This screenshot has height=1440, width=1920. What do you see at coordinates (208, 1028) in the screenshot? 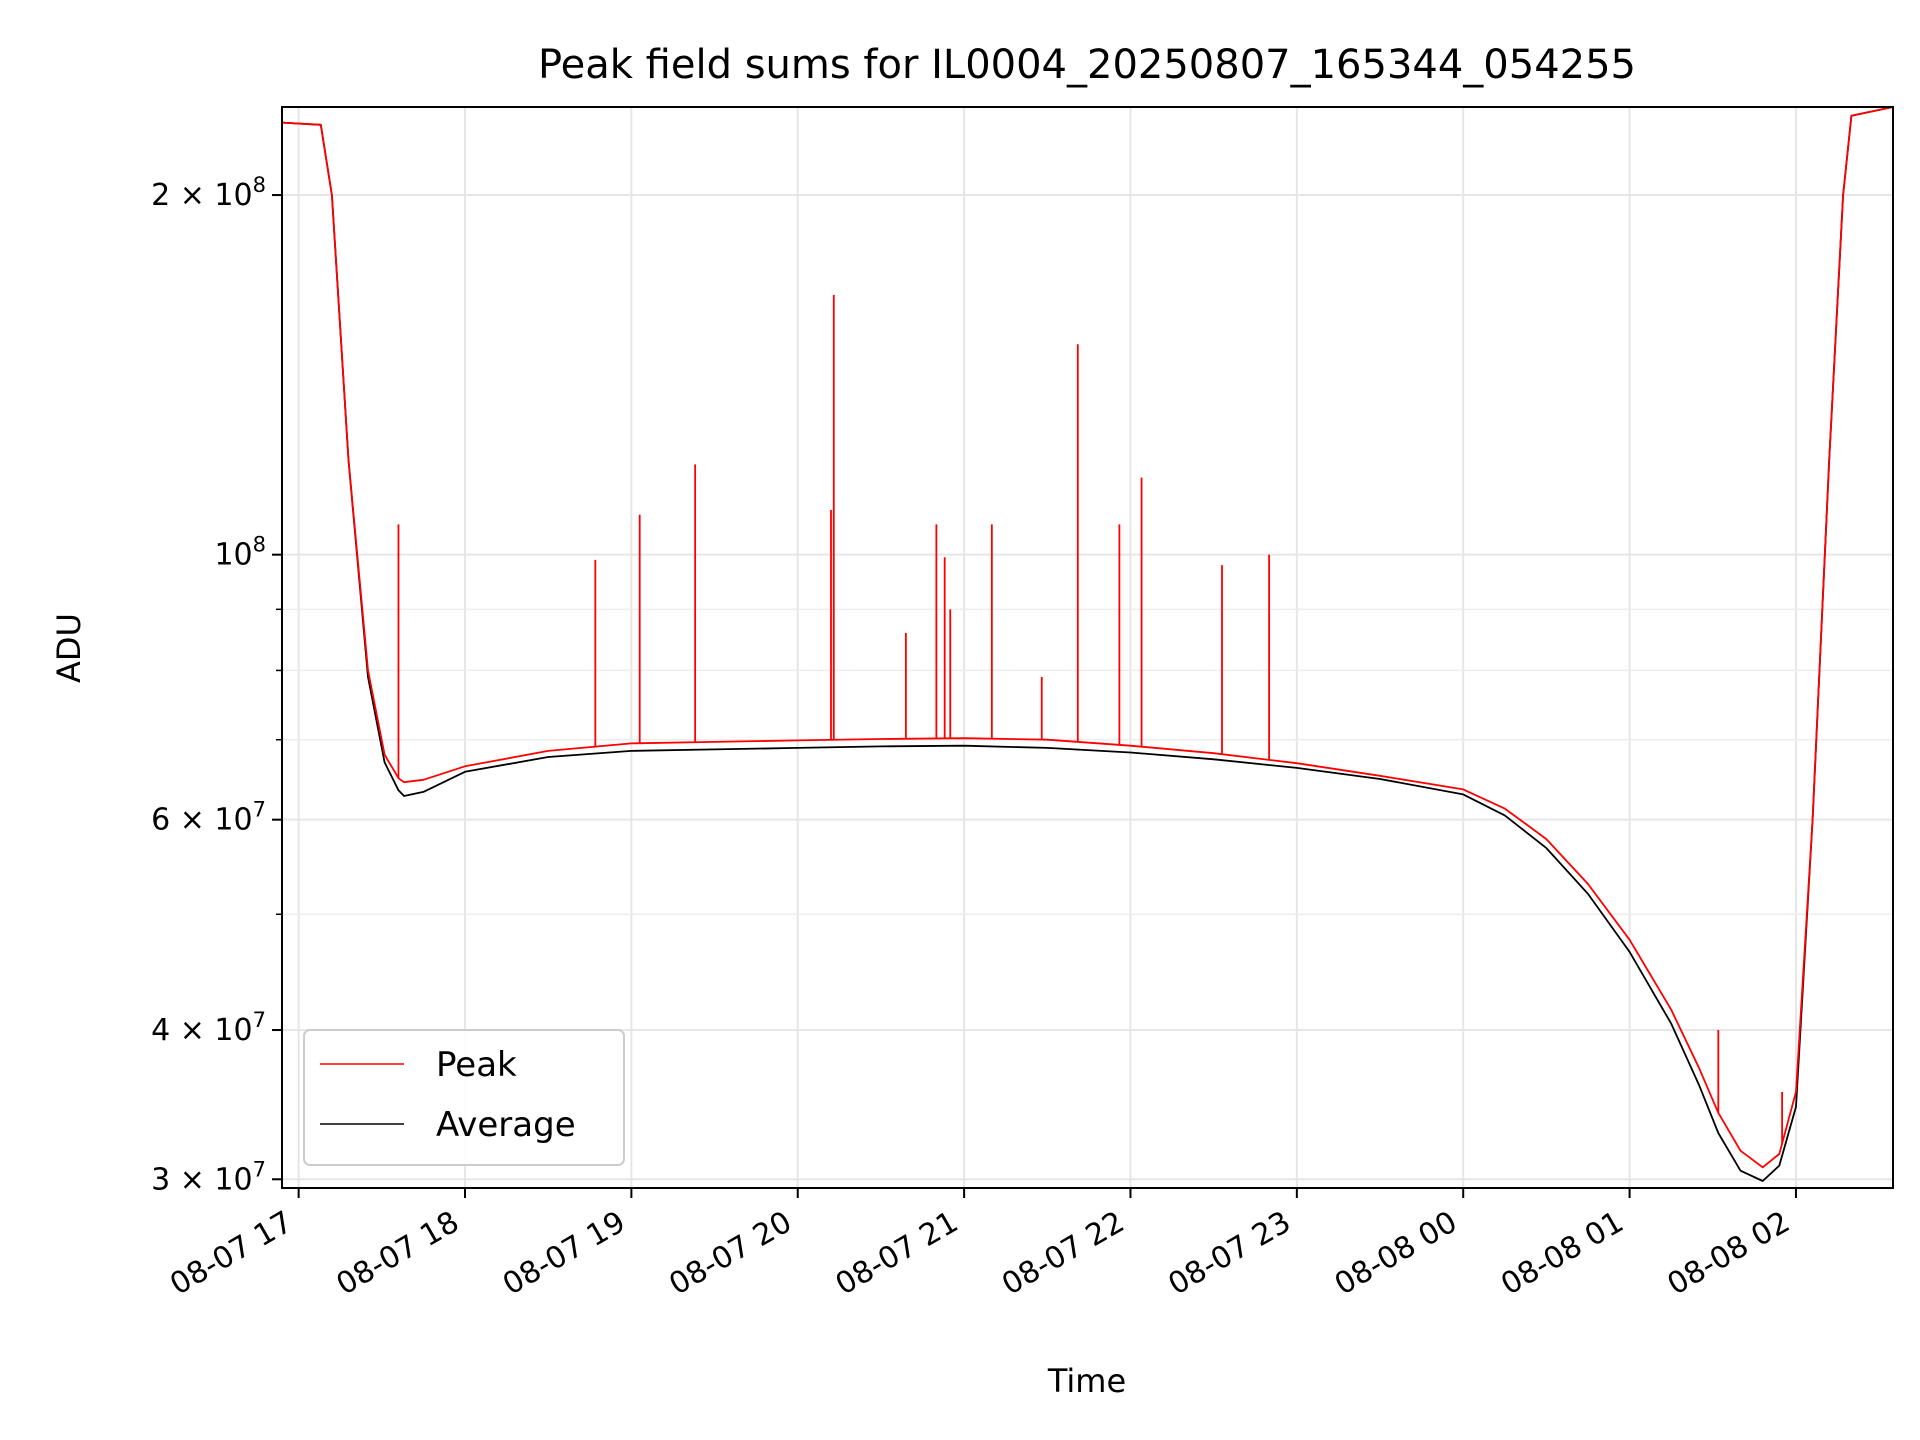
I see `y-tick-label: 4 × 107` at bounding box center [208, 1028].